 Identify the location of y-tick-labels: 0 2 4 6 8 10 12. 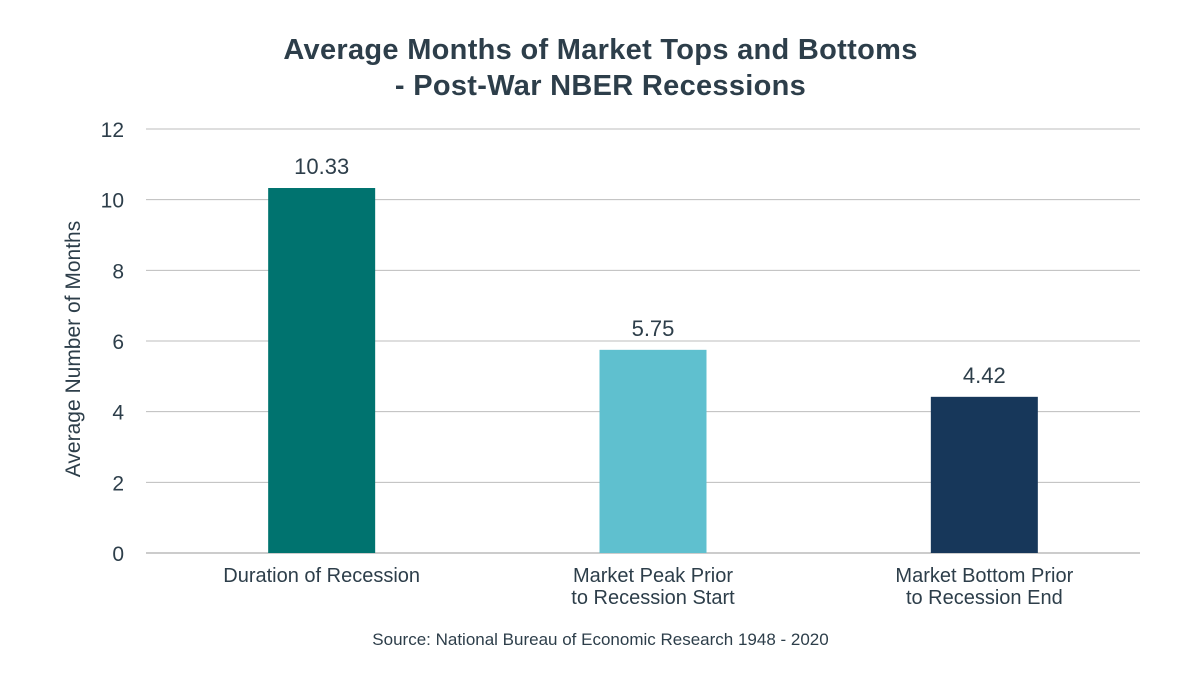
(113, 342).